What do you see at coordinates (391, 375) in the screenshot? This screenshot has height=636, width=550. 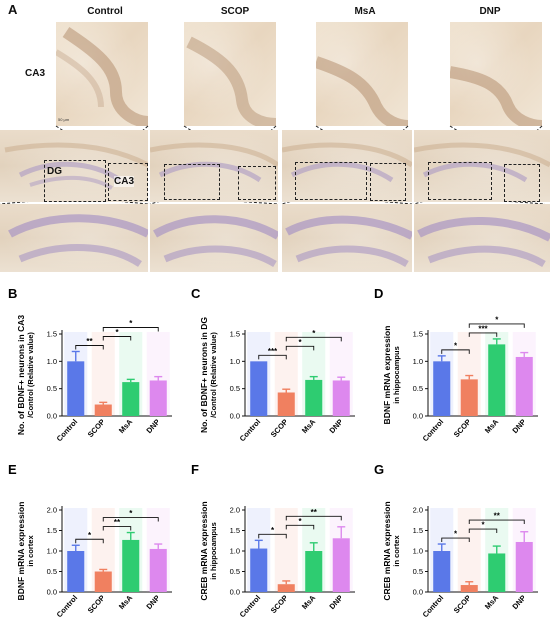 I see `y-axis-label: BDNF mRNA expression in hippocampus` at bounding box center [391, 375].